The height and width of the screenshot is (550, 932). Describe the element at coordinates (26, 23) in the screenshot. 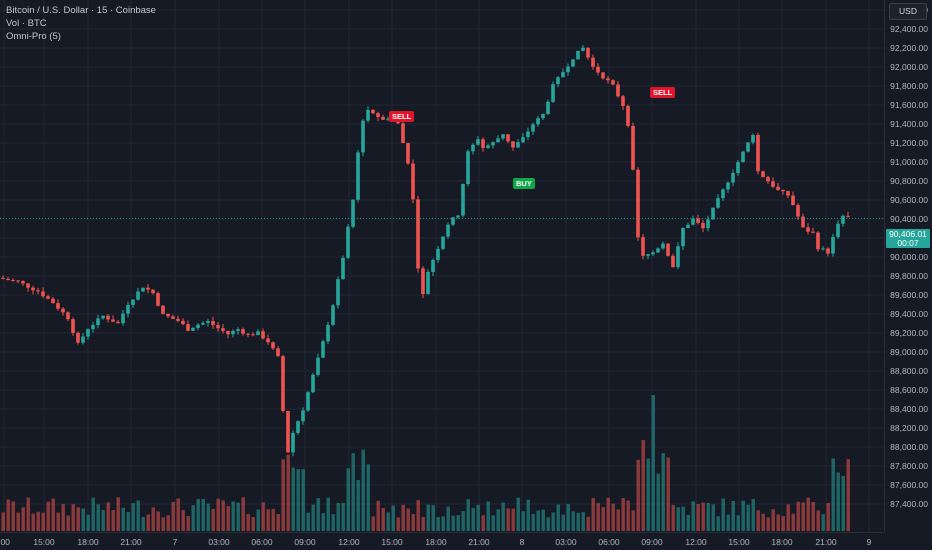

I see `volume-legend: Vol · BTC` at that location.